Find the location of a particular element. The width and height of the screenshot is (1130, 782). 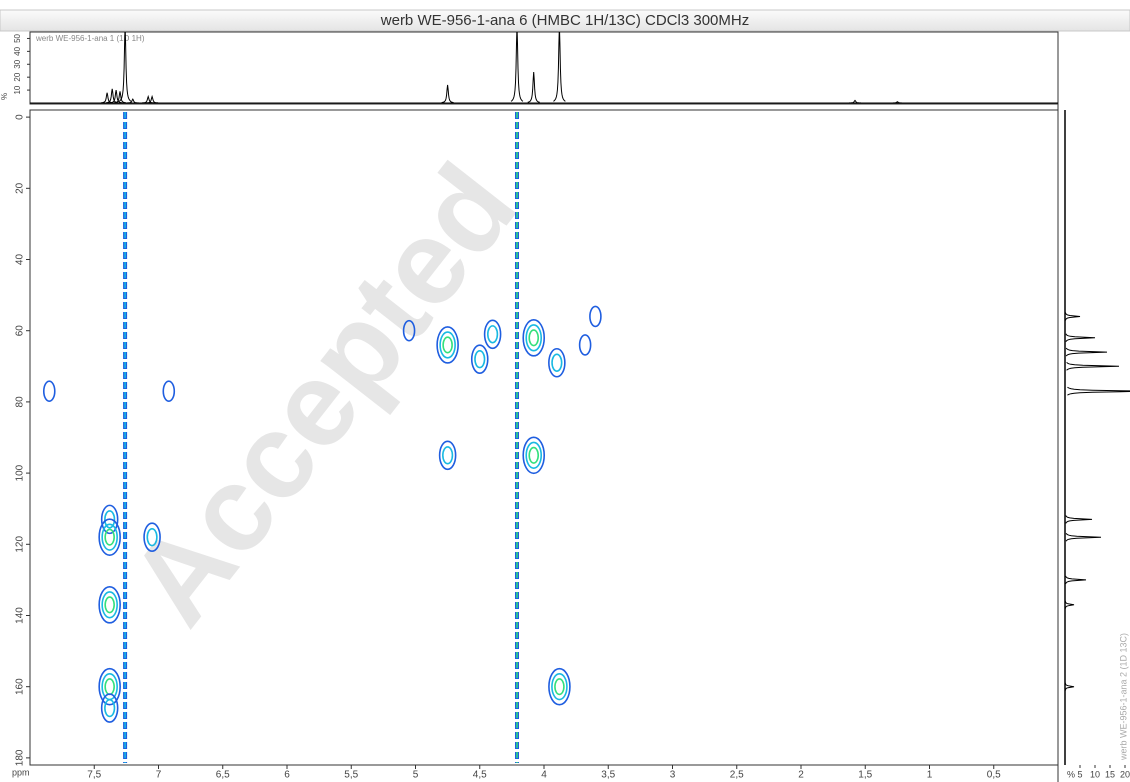

y-tick-label: 100 is located at coordinates (20, 472).